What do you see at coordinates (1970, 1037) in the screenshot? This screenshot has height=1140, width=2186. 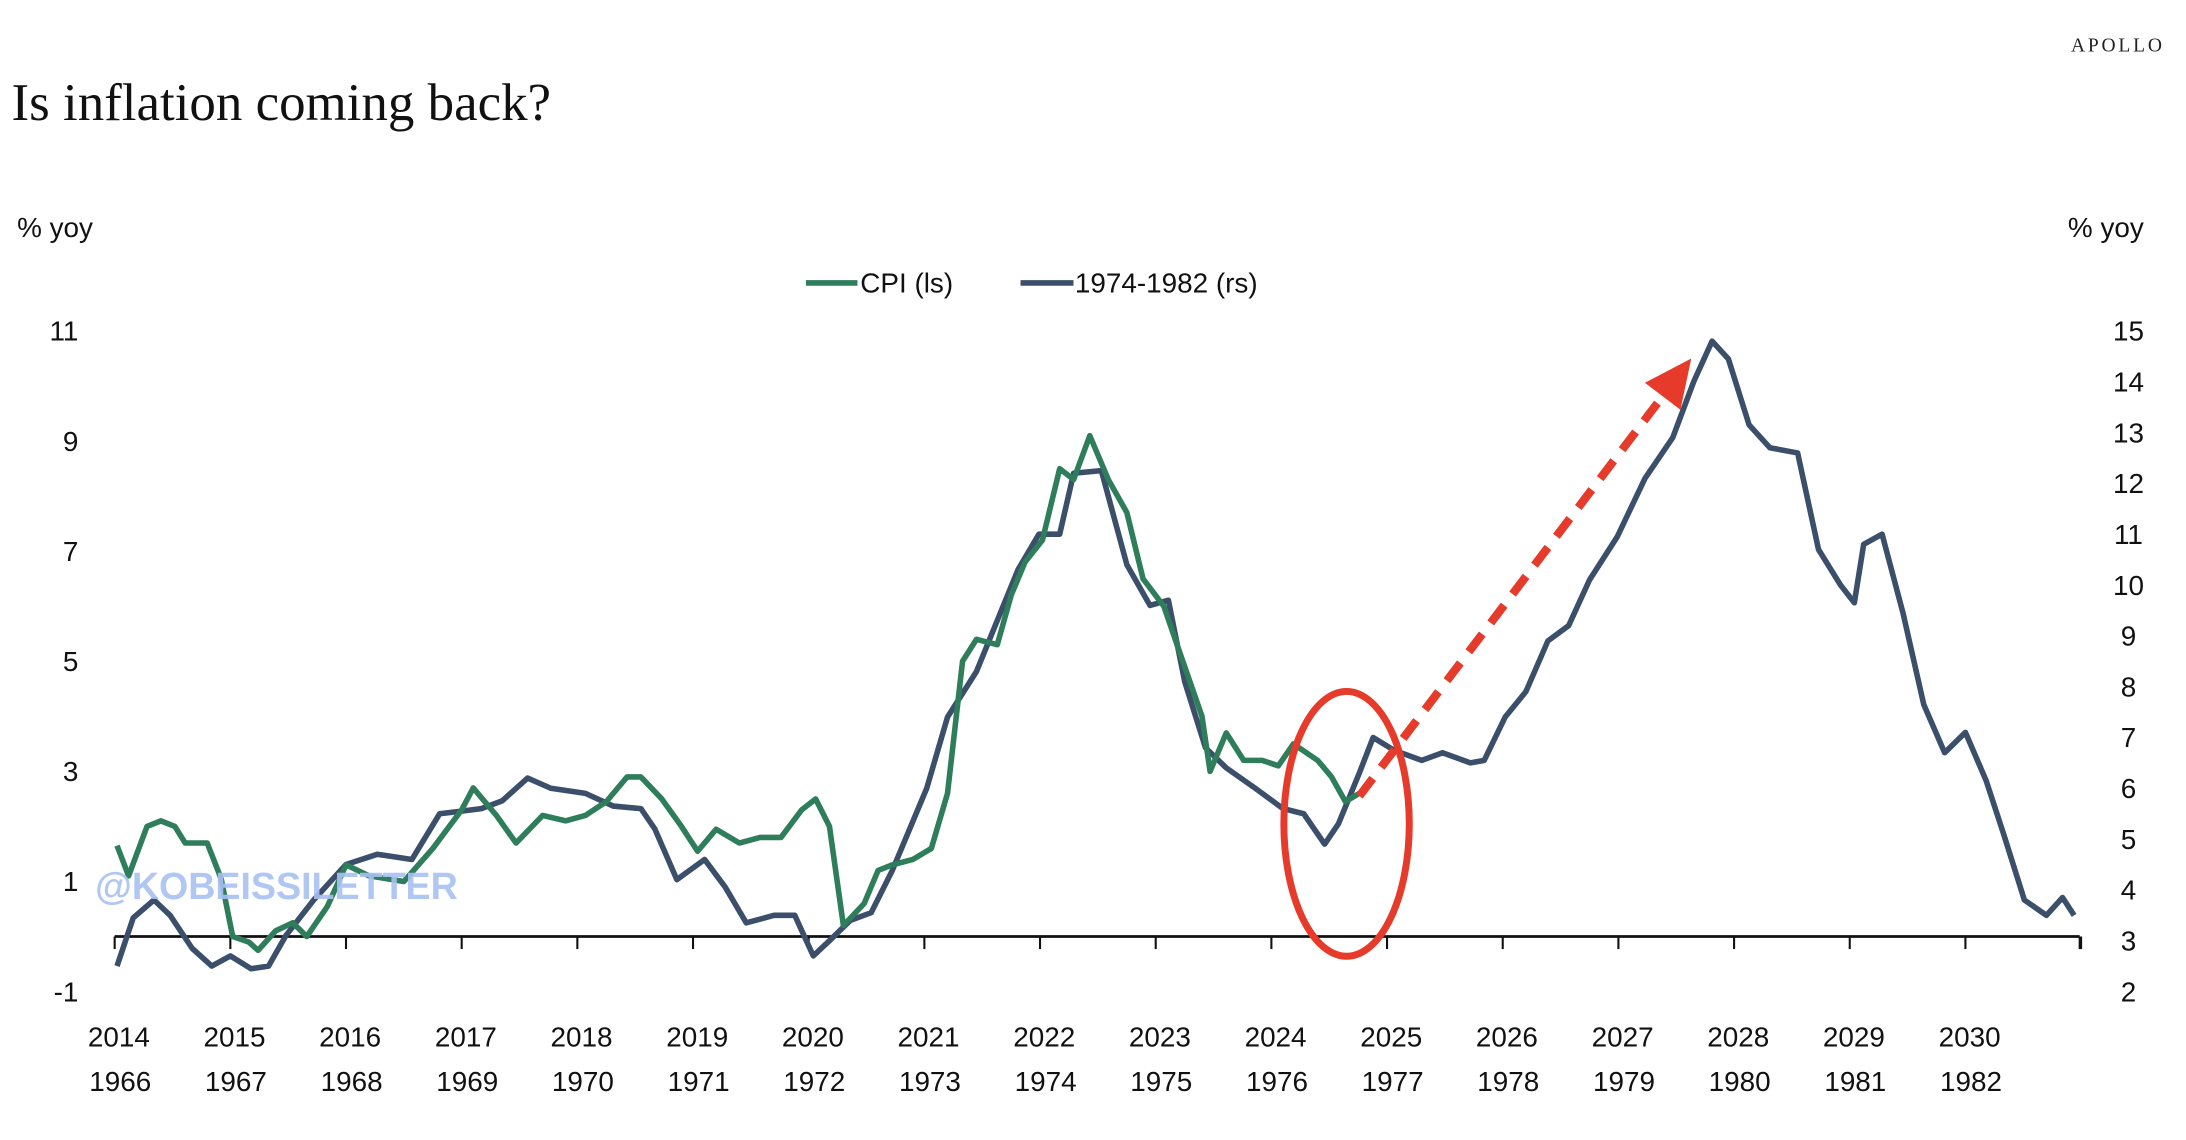 I see `x-tick-label-top: 2030` at bounding box center [1970, 1037].